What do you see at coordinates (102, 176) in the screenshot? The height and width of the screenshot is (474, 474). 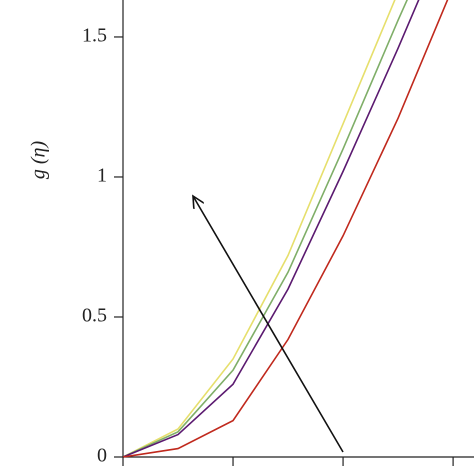 I see `y-tick-label: 1` at bounding box center [102, 176].